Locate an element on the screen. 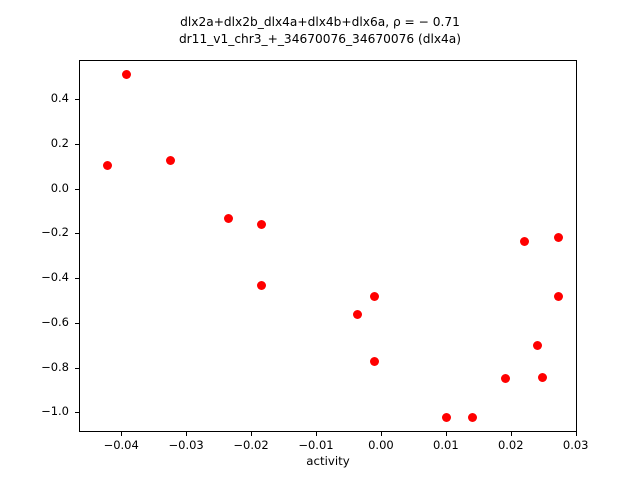  x-tick-label: −0.04 is located at coordinates (121, 445).